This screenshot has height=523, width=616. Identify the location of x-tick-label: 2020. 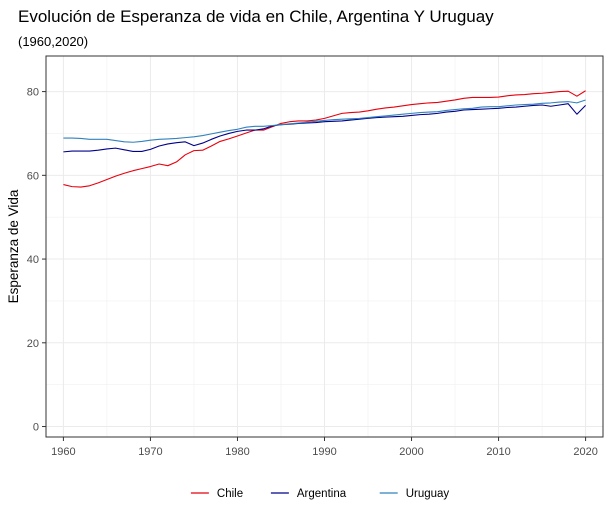
(585, 452).